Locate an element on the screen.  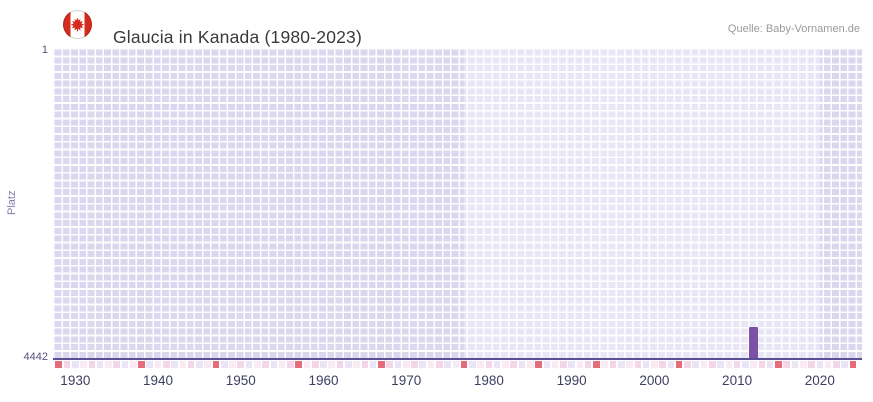
x-tick-label: 2020 is located at coordinates (819, 380).